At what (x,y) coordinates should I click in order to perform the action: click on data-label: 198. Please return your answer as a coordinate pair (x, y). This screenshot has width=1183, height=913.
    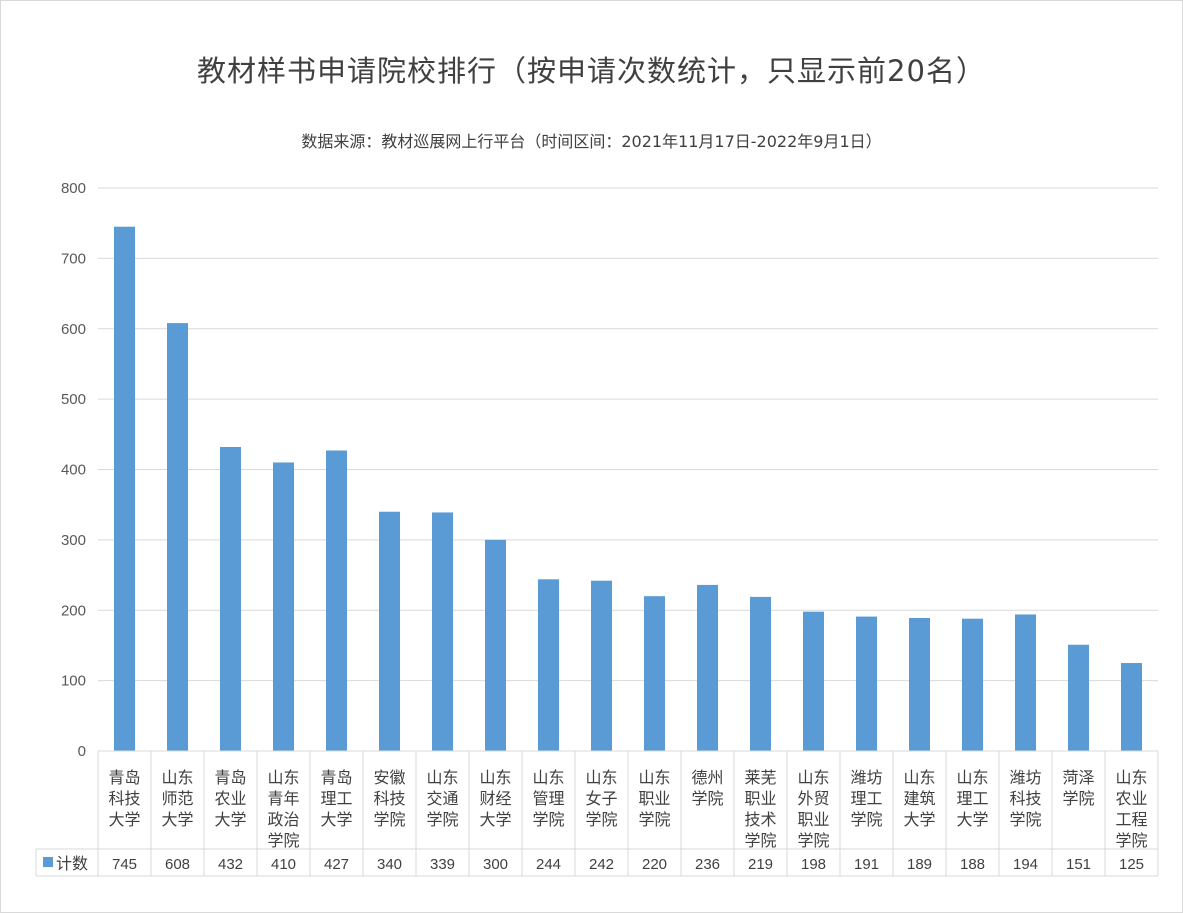
    Looking at the image, I should click on (813, 864).